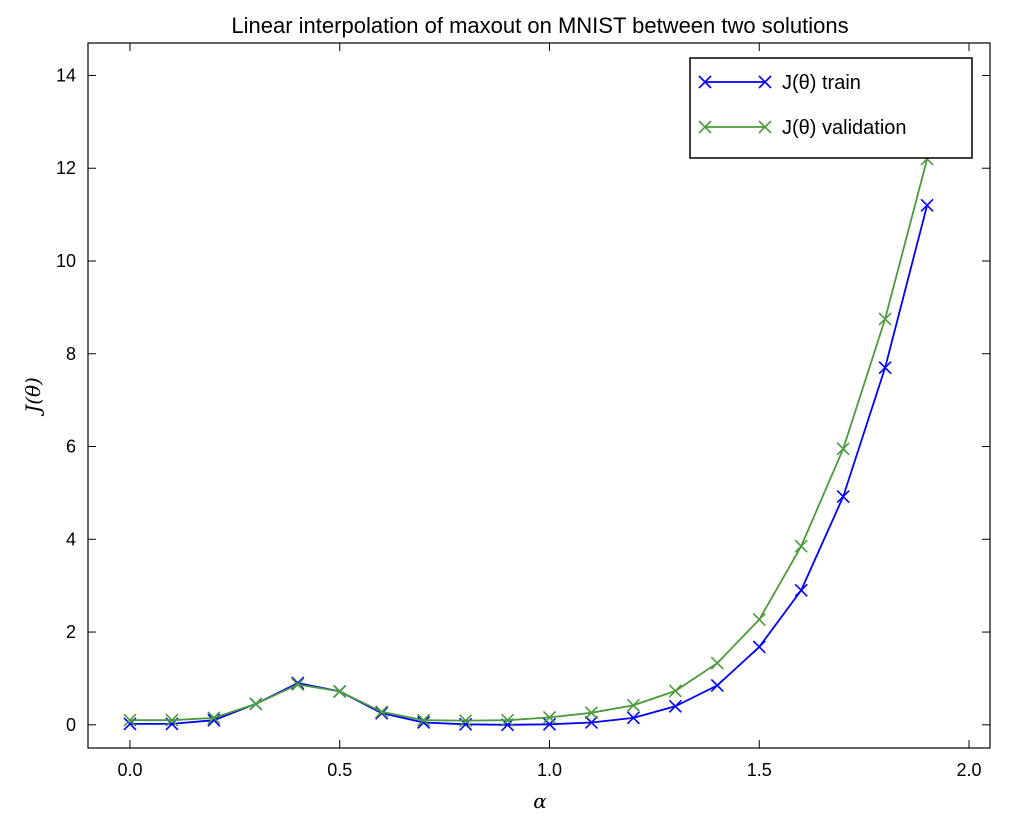  What do you see at coordinates (759, 770) in the screenshot?
I see `x-tick-label: 1.5` at bounding box center [759, 770].